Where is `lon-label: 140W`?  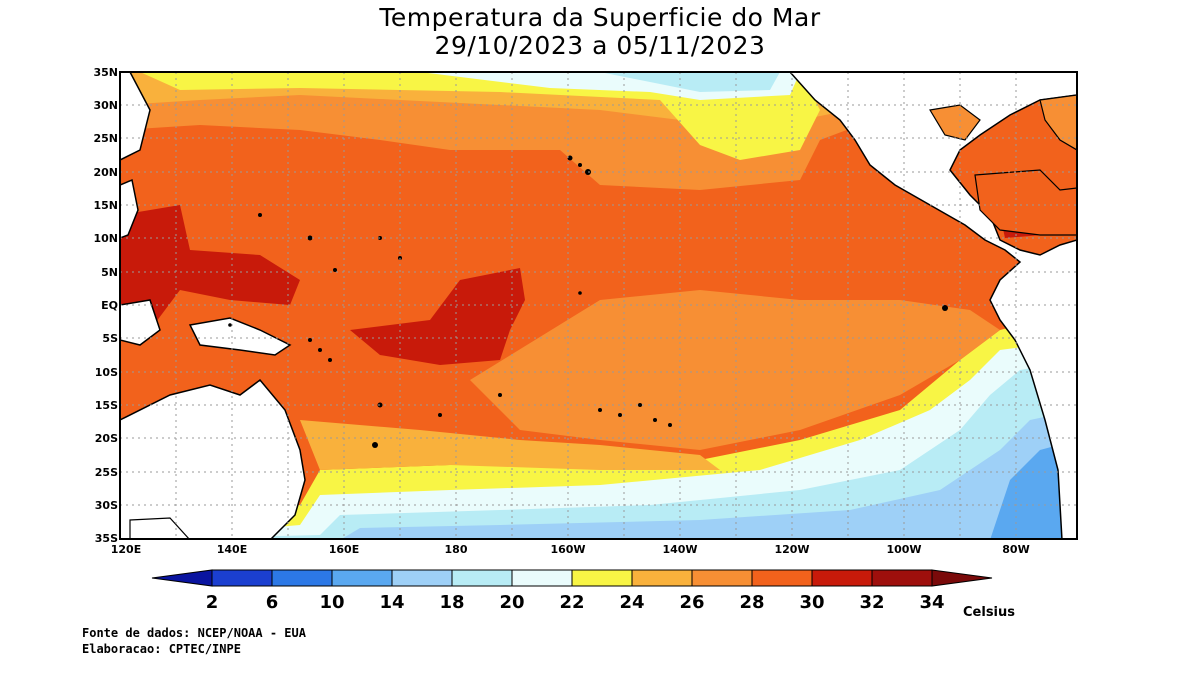
lon-label: 140W is located at coordinates (679, 549).